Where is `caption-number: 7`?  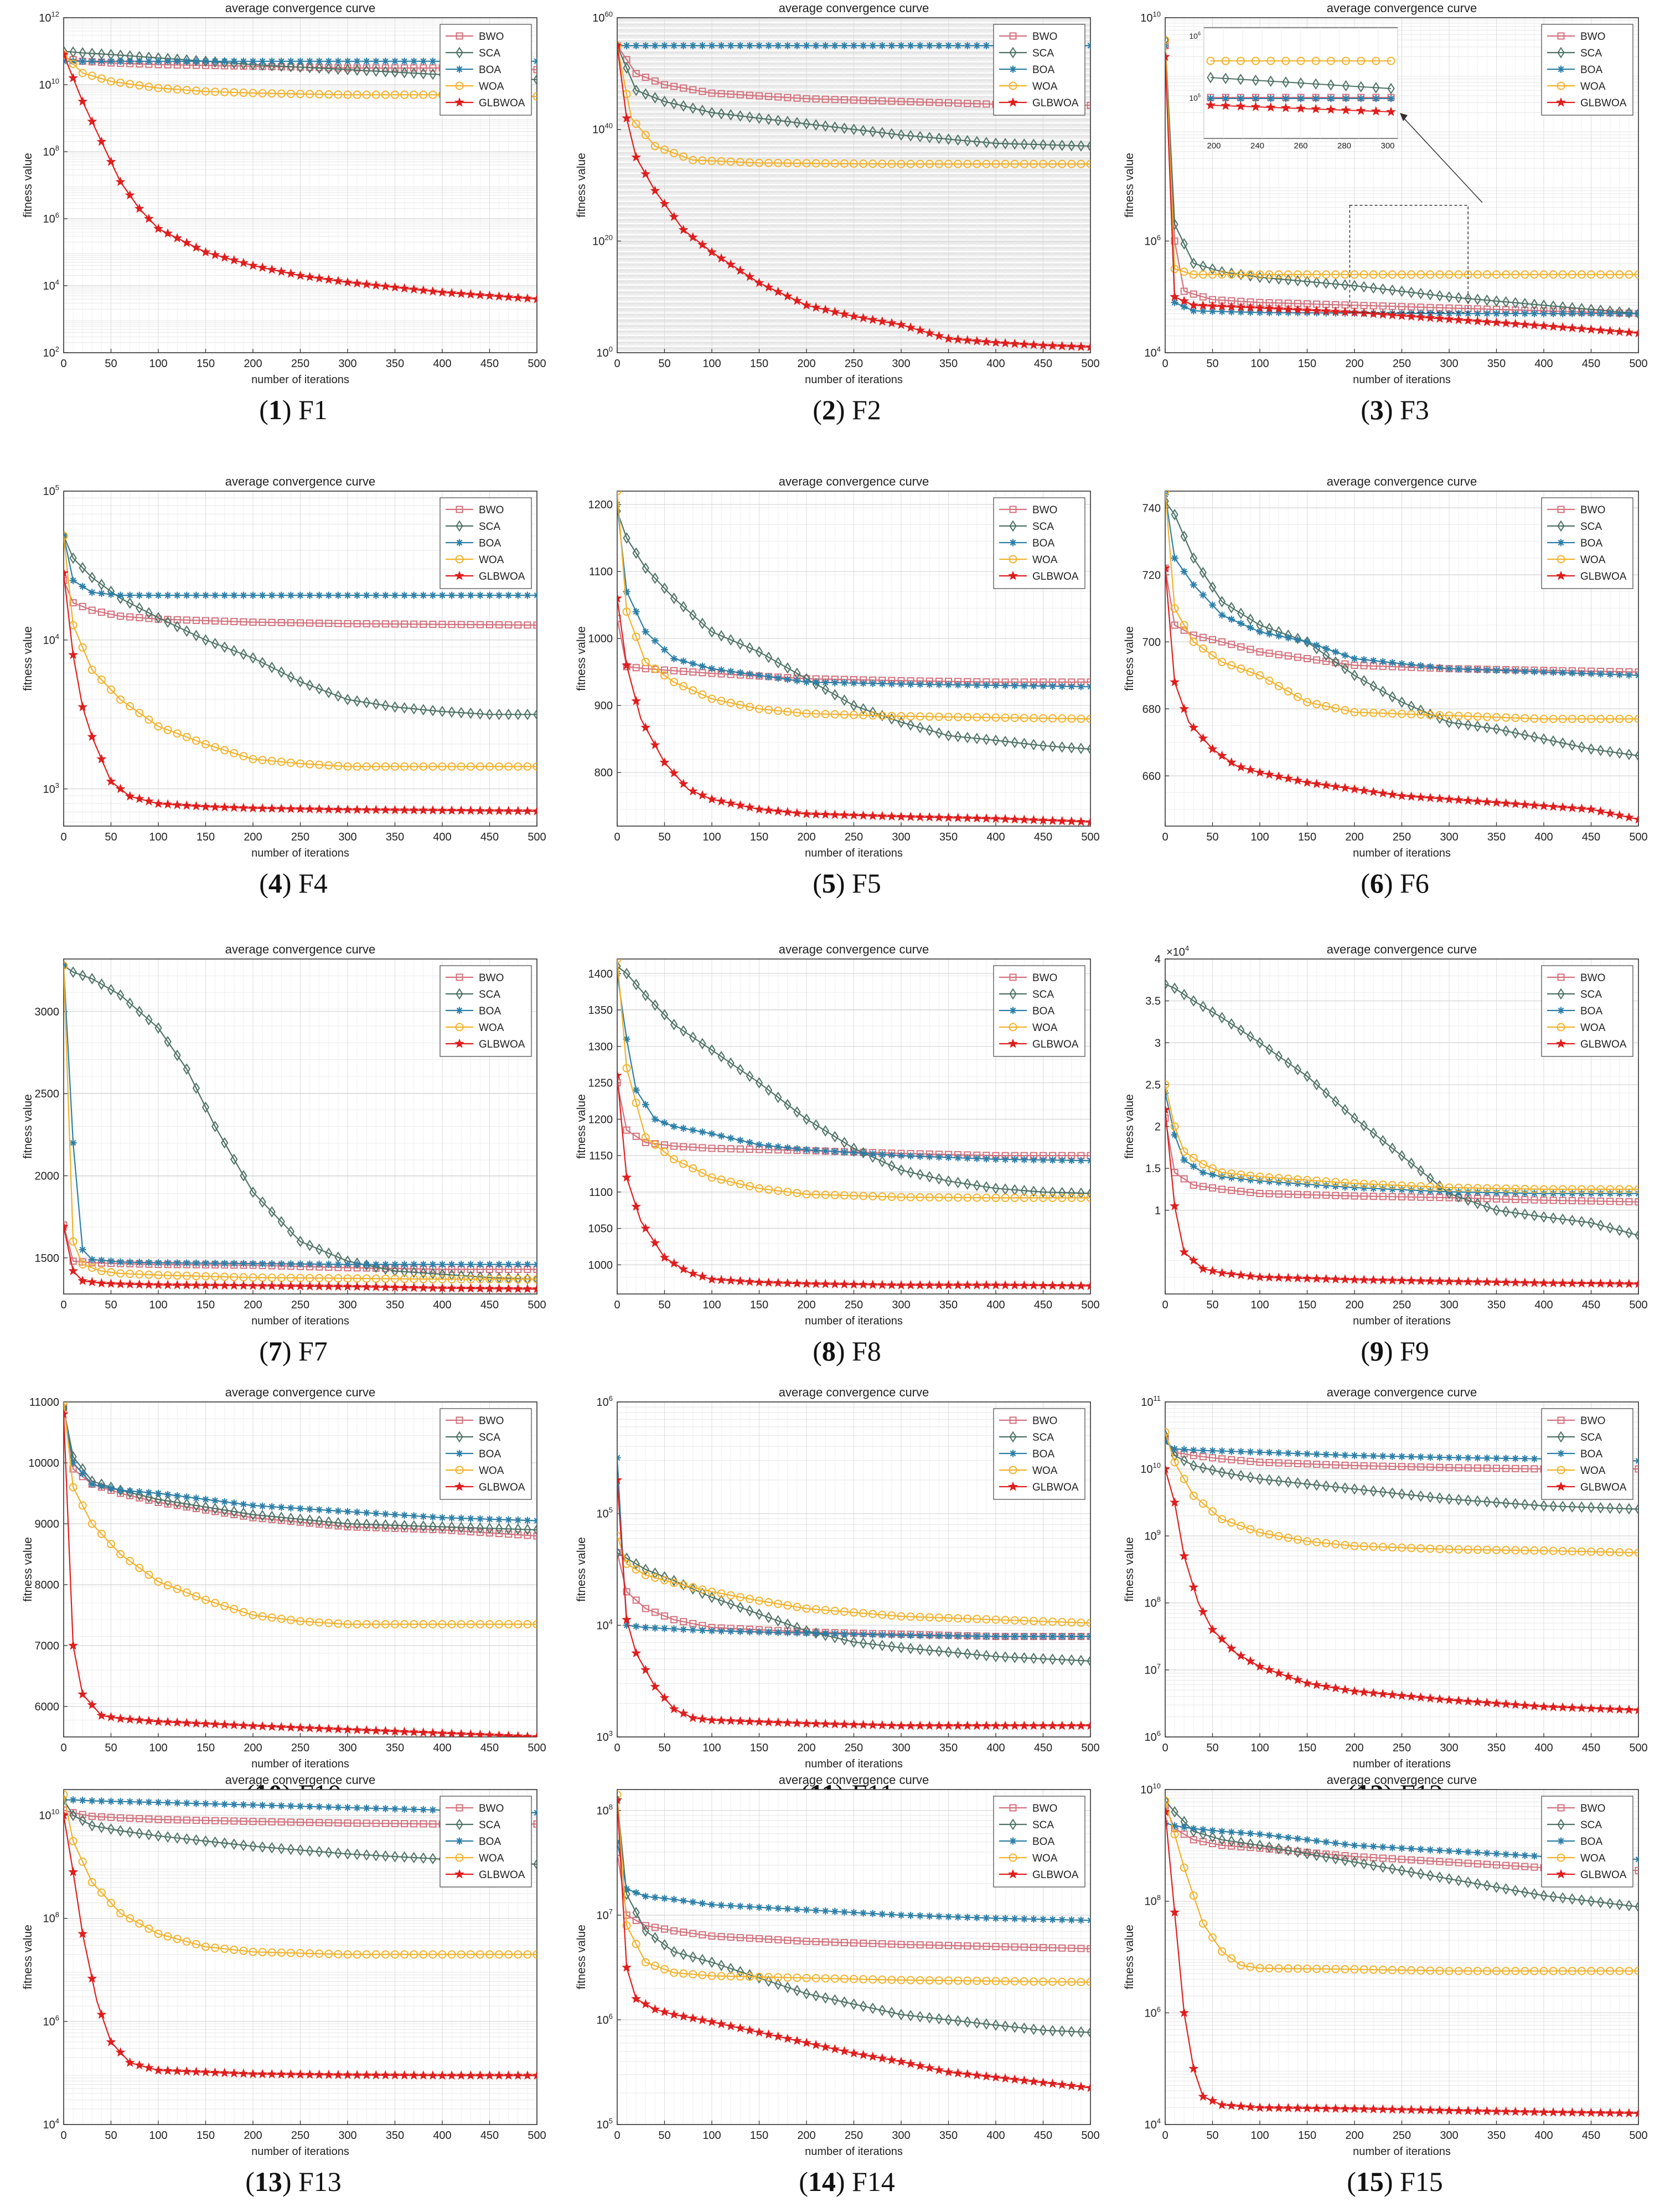
caption-number: 7 is located at coordinates (275, 1351).